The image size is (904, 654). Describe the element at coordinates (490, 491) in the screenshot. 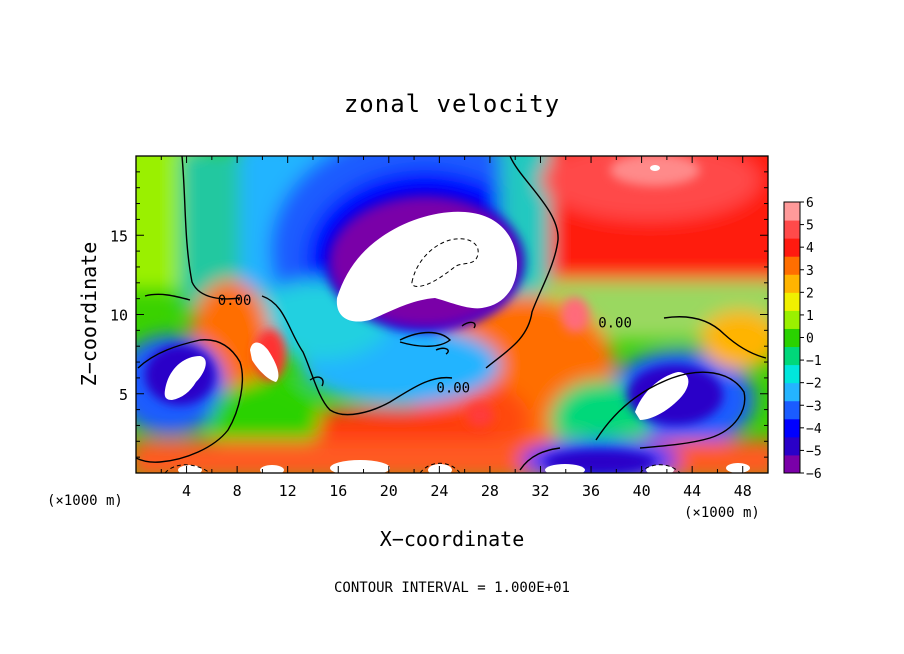

I see `x-tick-label: 28` at that location.